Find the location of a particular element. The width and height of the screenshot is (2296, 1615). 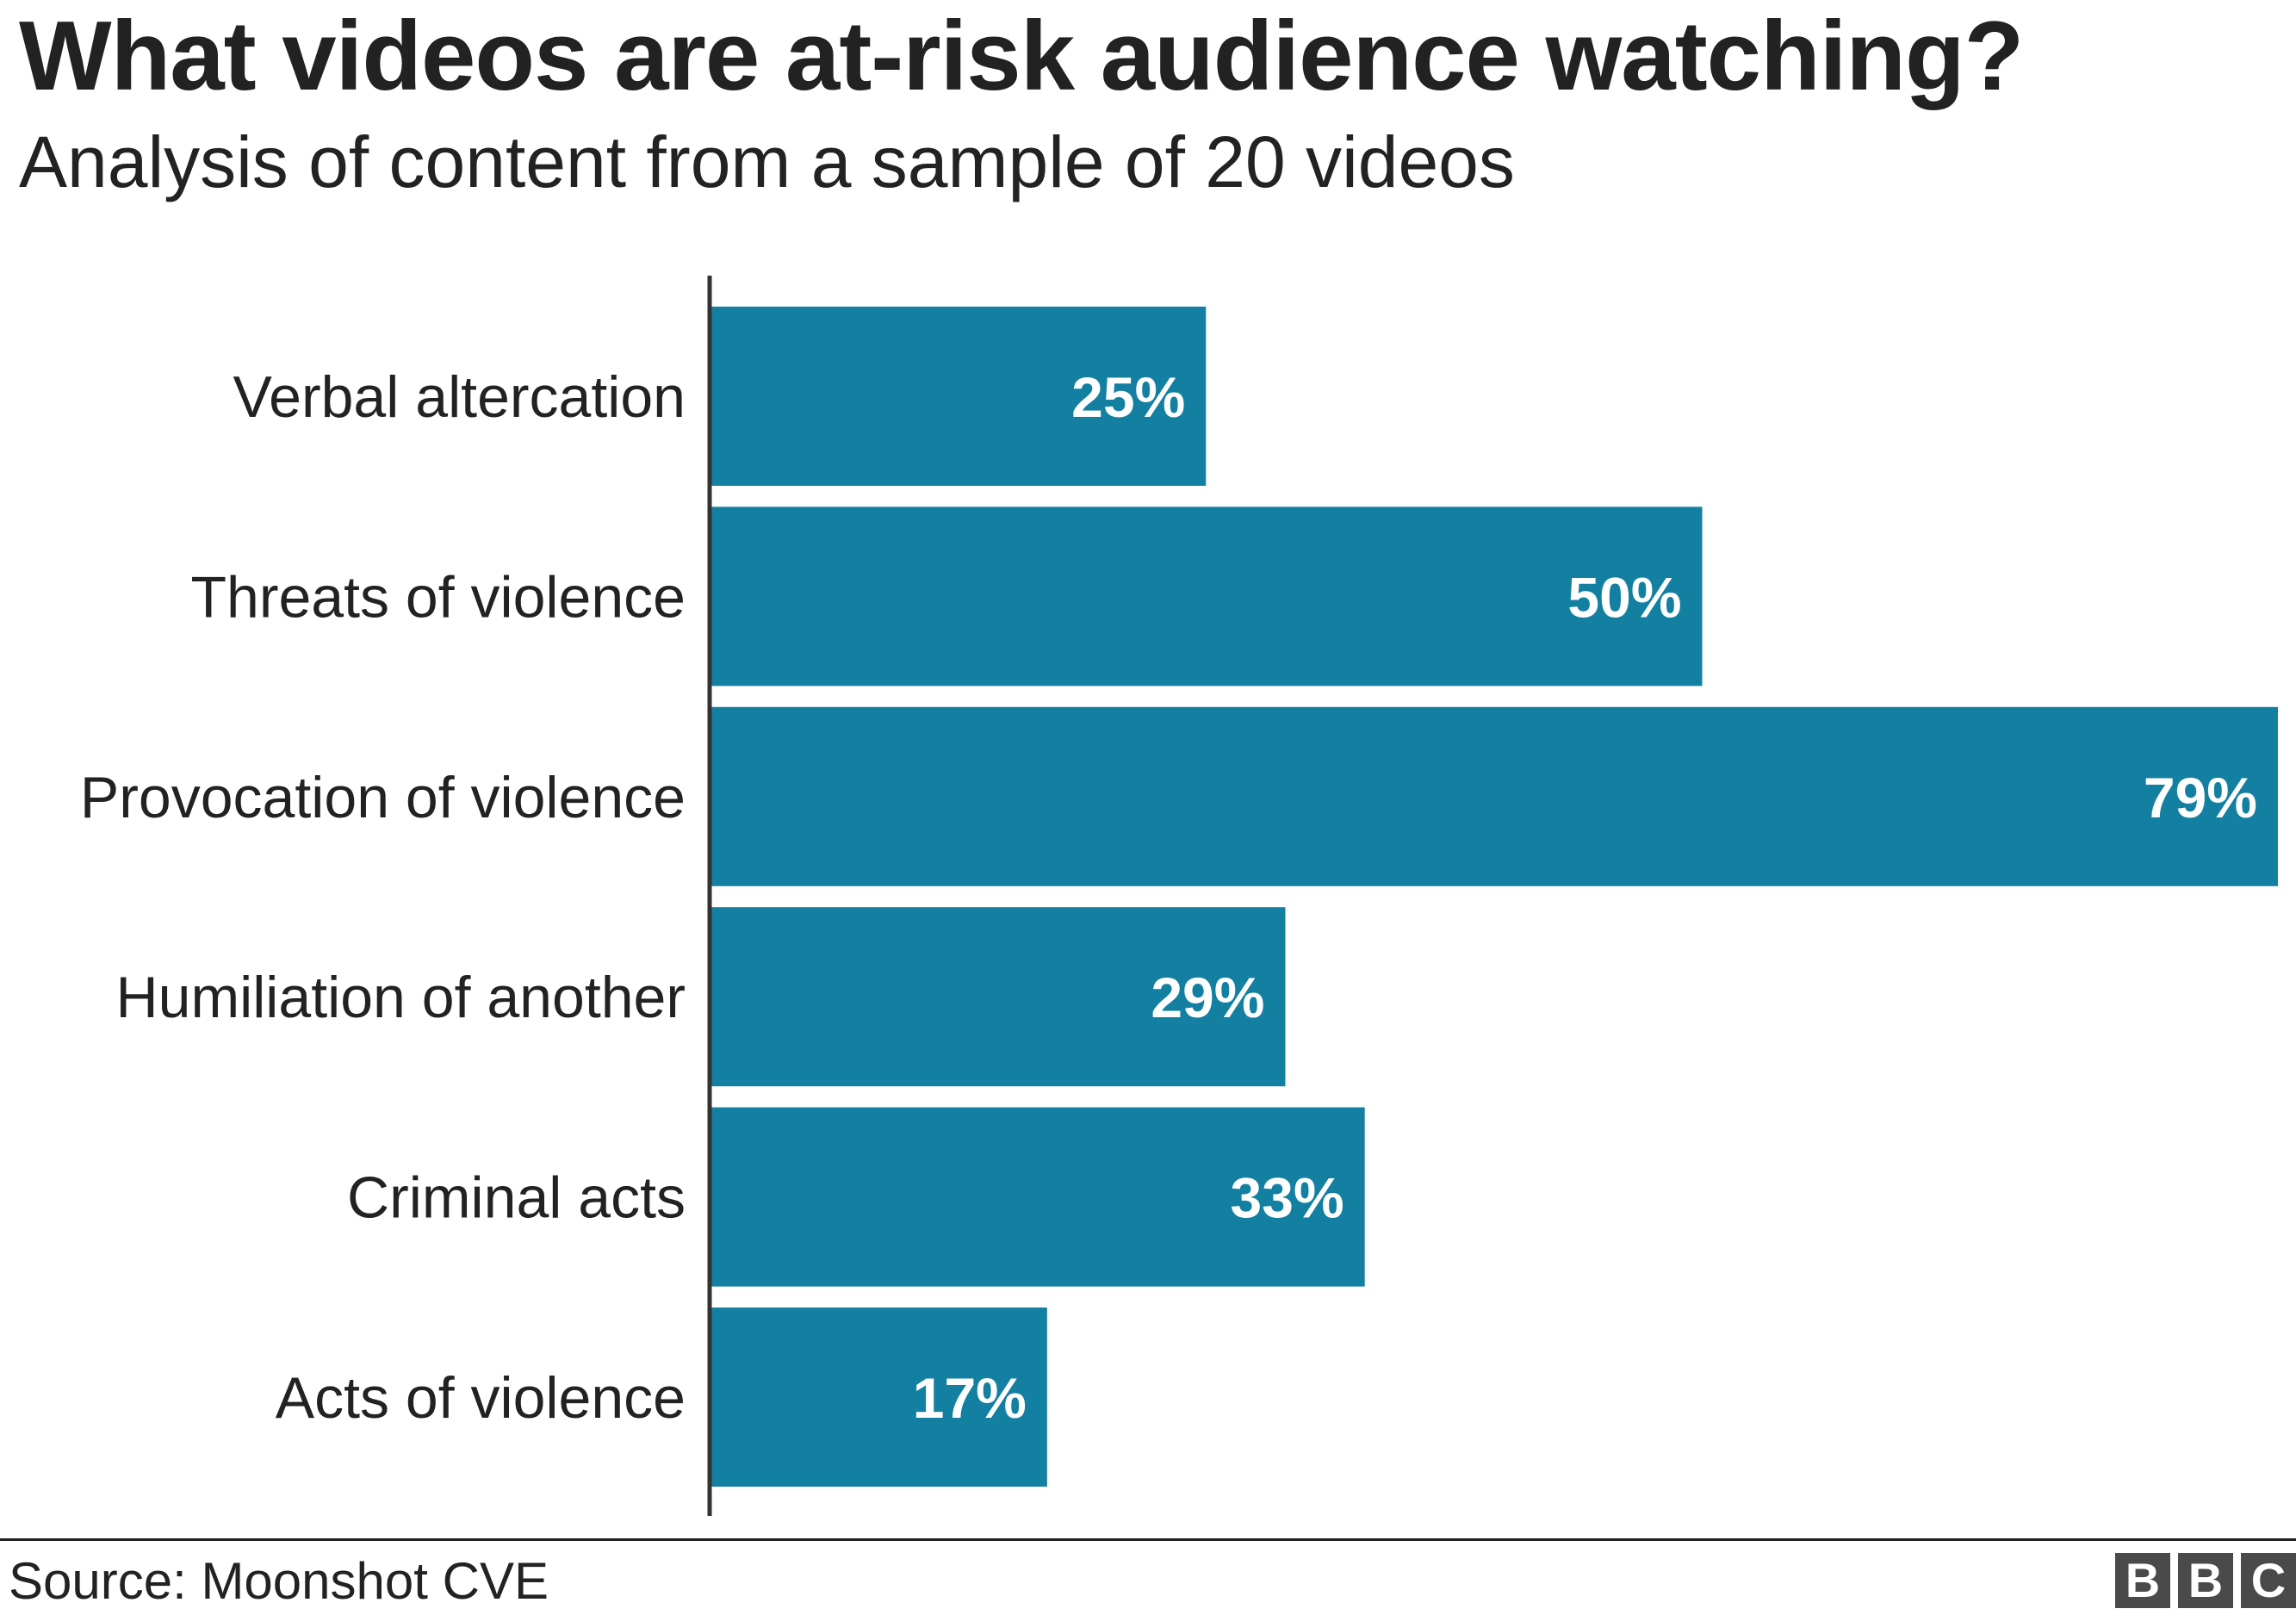

category-label: Criminal acts is located at coordinates (516, 1198).